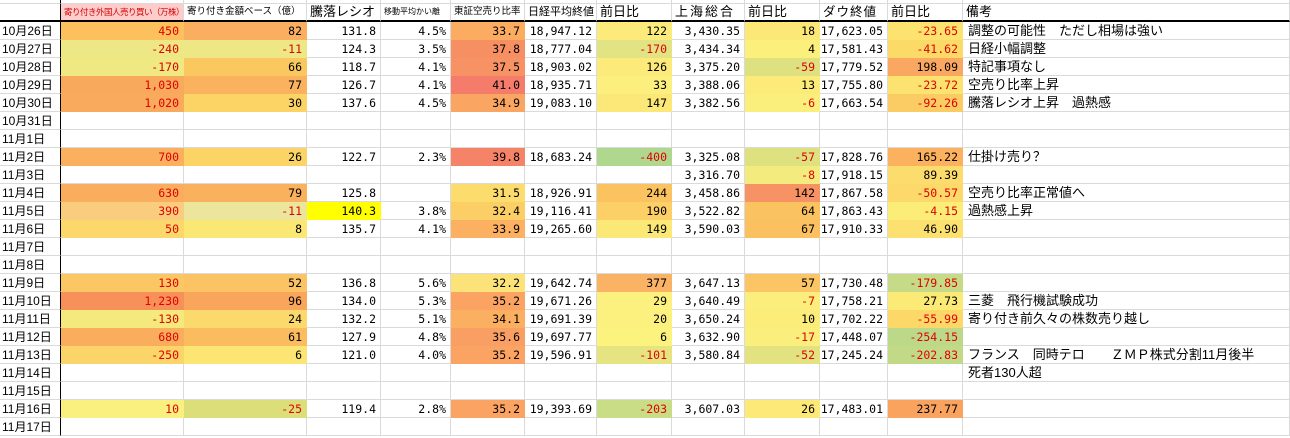 The image size is (1290, 438). Describe the element at coordinates (245, 193) in the screenshot. I see `cell-amount-base: 79` at that location.